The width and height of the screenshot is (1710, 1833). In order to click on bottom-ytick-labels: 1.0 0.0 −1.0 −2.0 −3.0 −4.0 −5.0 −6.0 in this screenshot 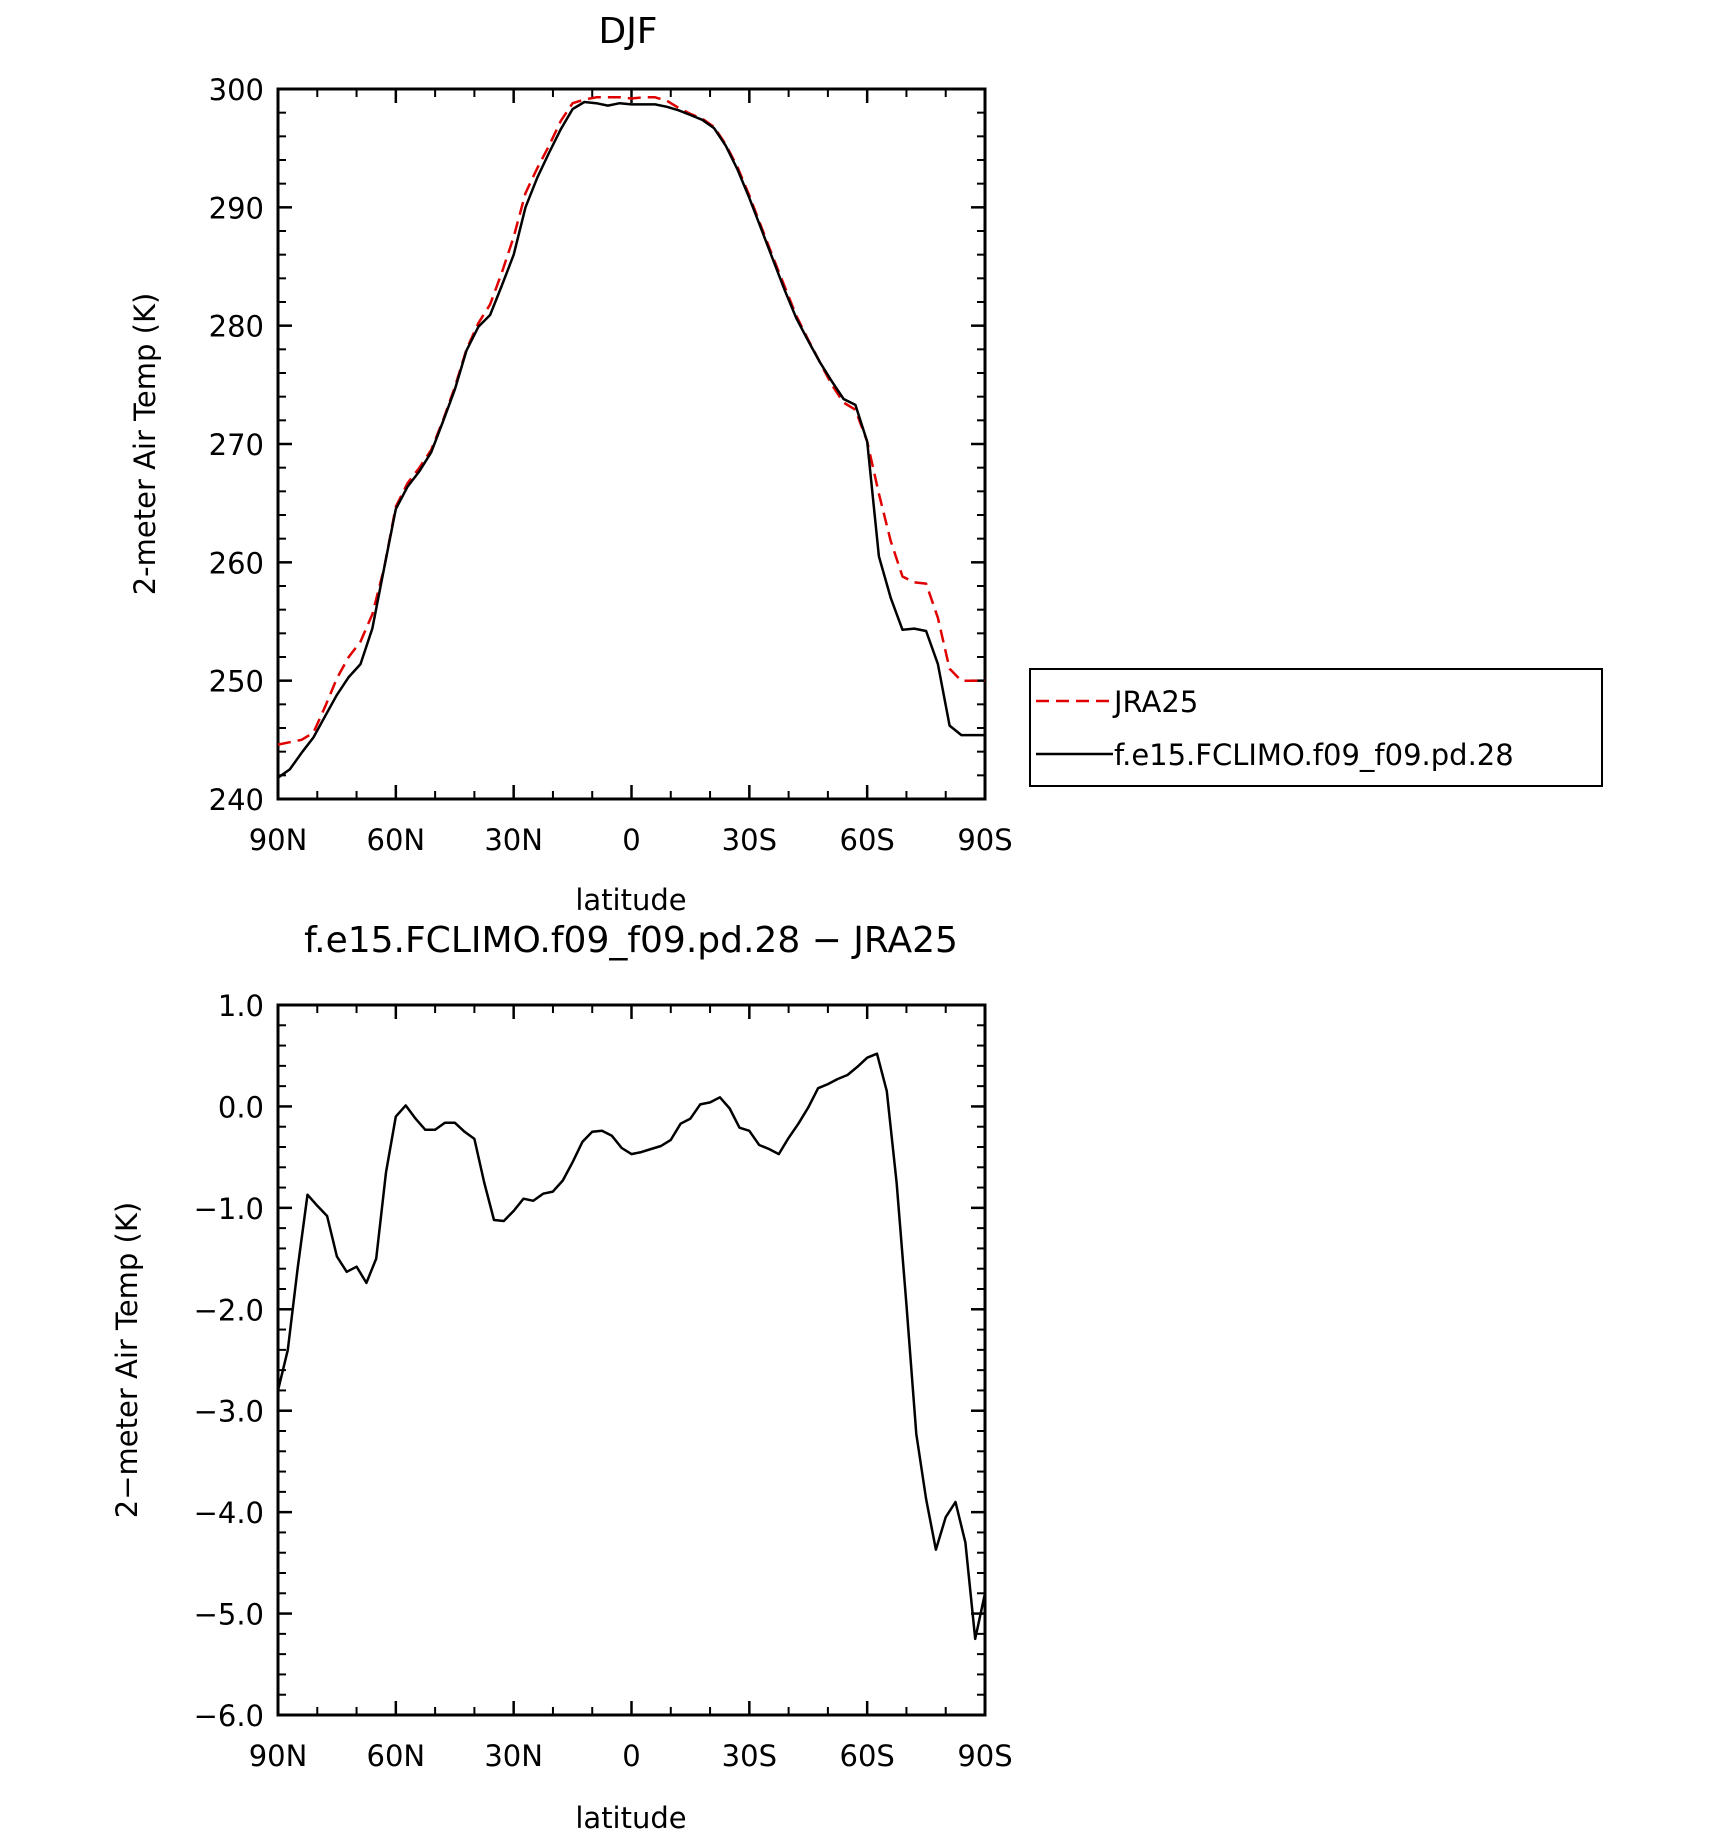, I will do `click(229, 1361)`.